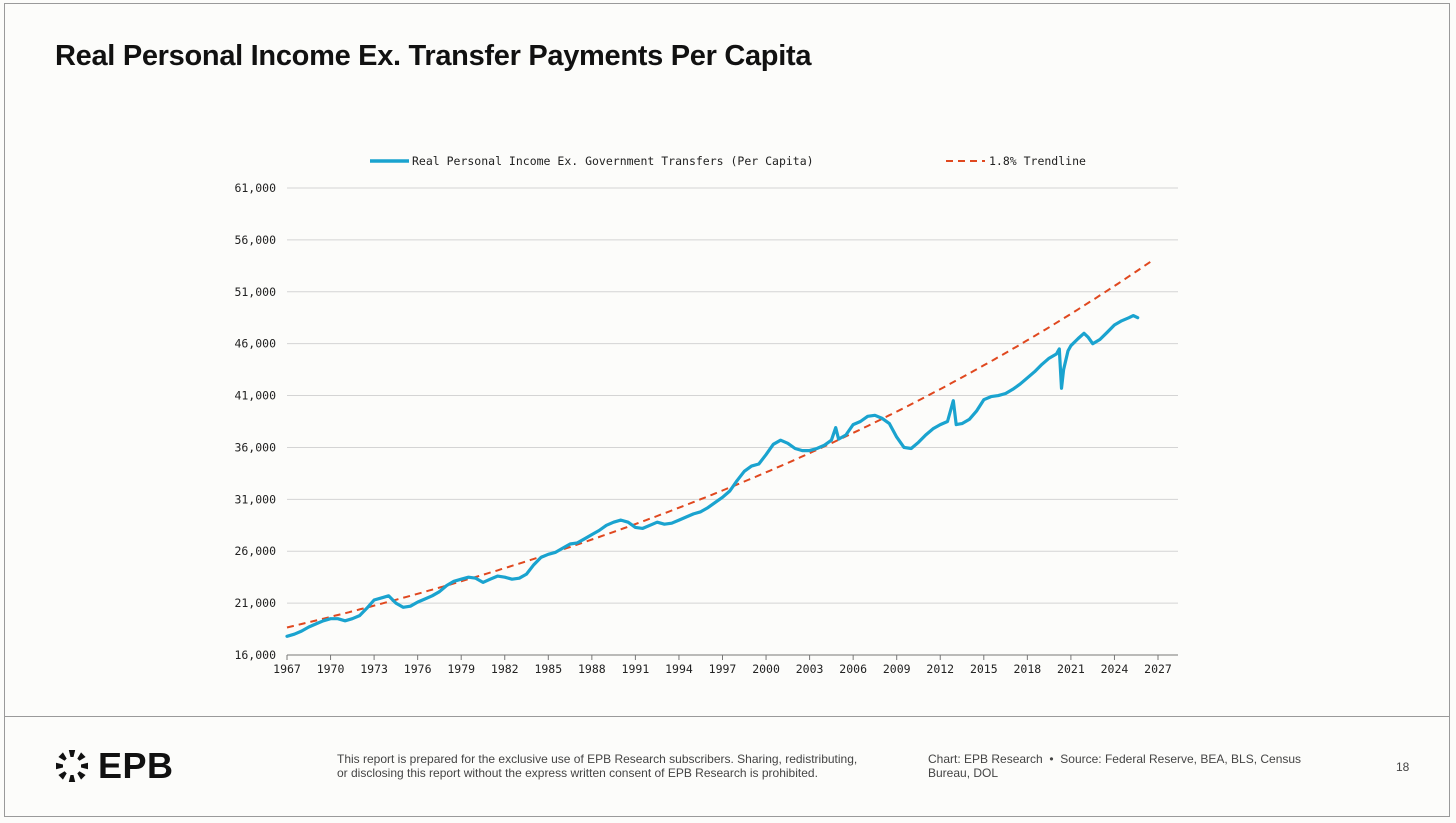 The height and width of the screenshot is (823, 1456). Describe the element at coordinates (374, 669) in the screenshot. I see `x-tick-label: 1973` at that location.